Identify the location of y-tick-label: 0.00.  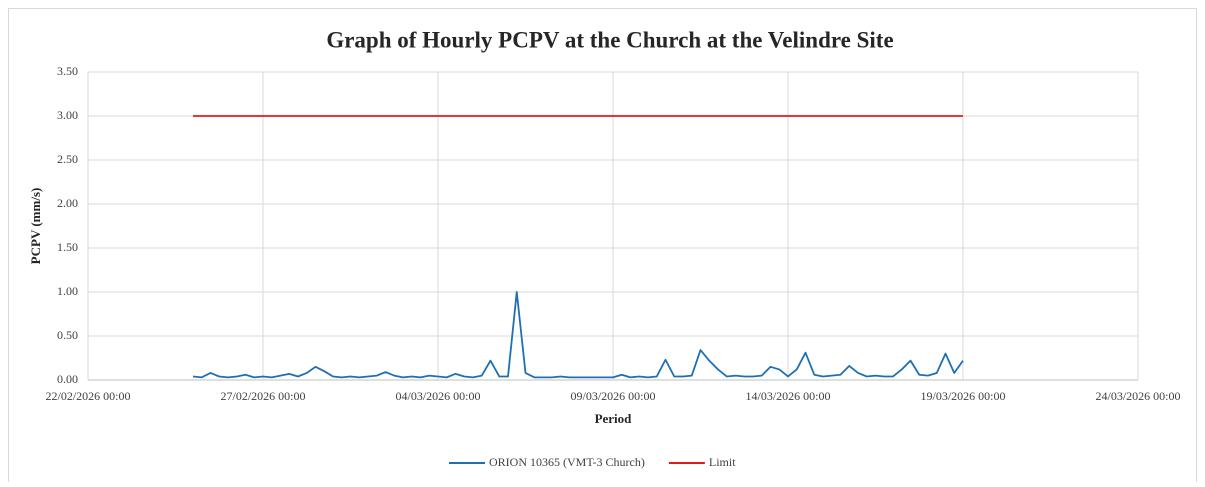
(67, 379).